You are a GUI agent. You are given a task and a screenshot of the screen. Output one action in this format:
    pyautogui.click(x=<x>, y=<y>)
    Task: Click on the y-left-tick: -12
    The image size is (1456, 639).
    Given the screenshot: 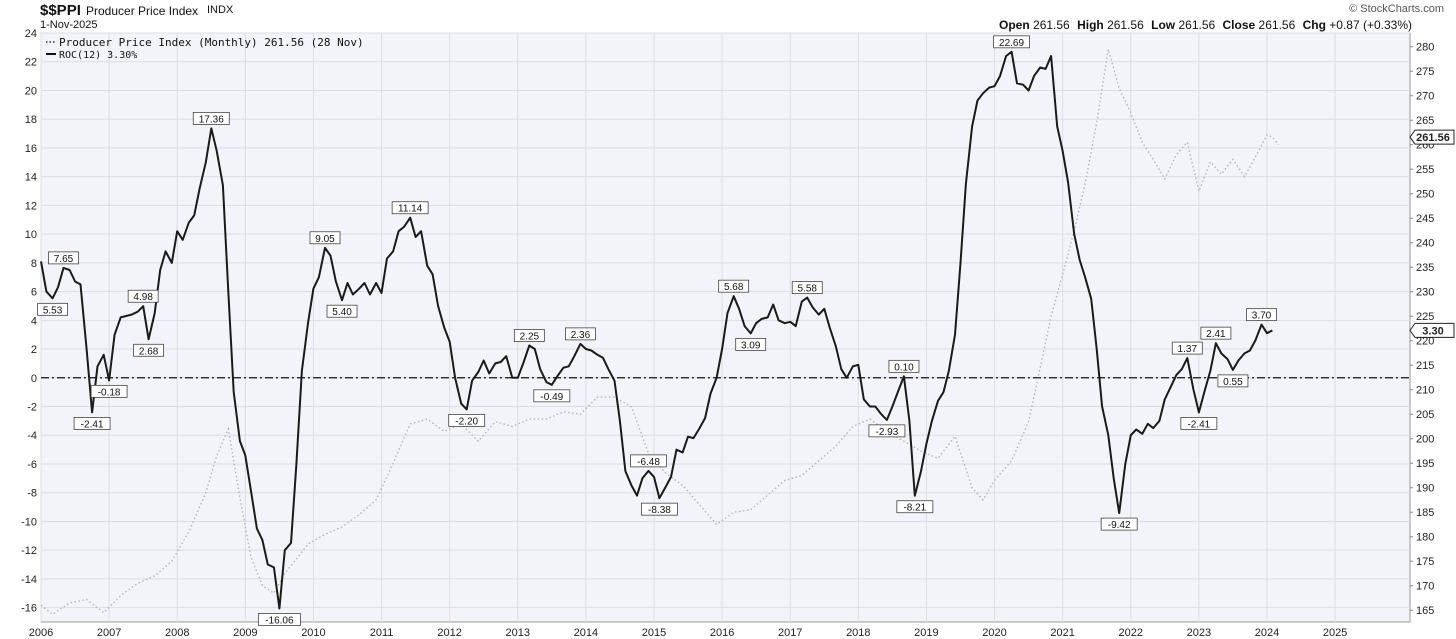 What is the action you would take?
    pyautogui.click(x=29, y=551)
    